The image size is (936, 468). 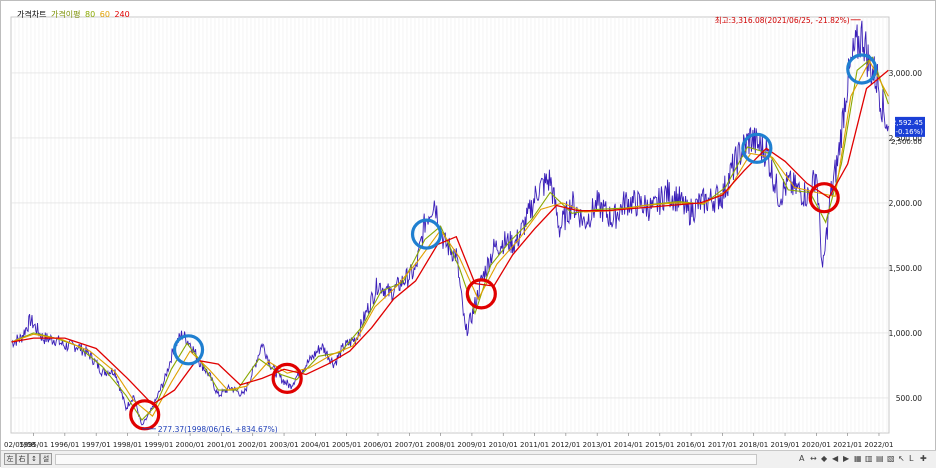 What do you see at coordinates (104, 14) in the screenshot?
I see `legend-ma-60: 60` at bounding box center [104, 14].